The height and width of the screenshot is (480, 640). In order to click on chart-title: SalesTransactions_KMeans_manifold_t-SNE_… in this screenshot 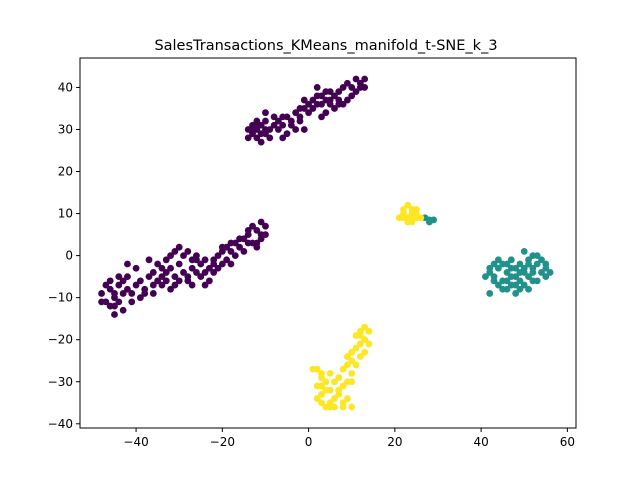, I will do `click(325, 46)`.